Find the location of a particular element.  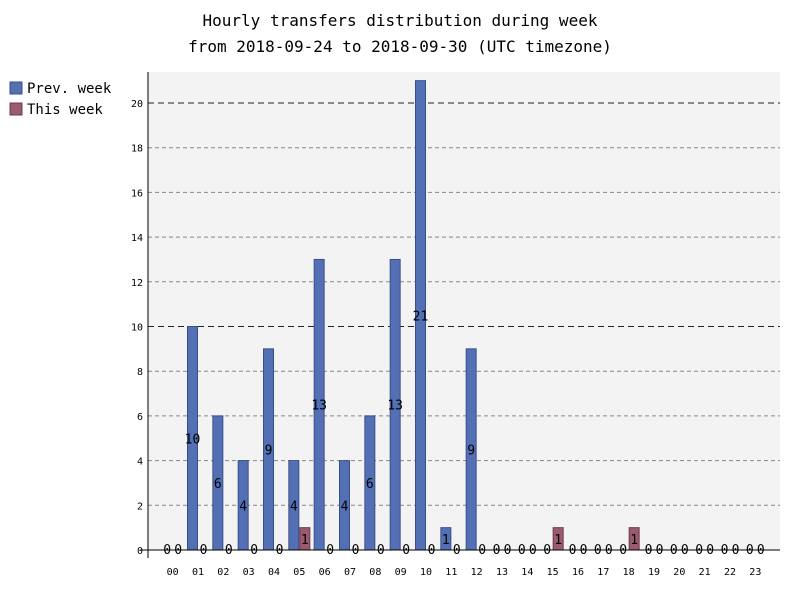

label-prev-week-02: 6 is located at coordinates (218, 484).